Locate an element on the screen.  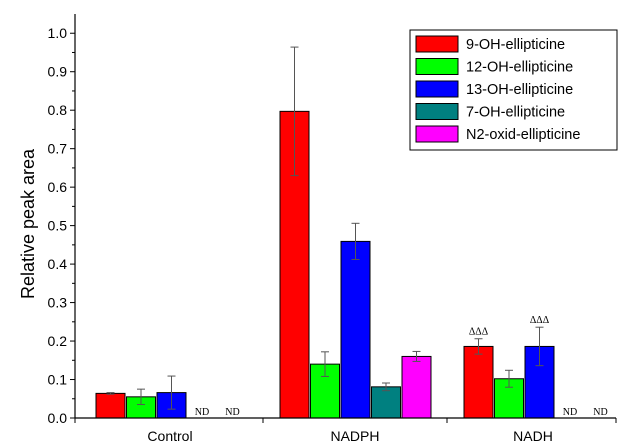
error-bar-nadh-13-oh-ellipticine is located at coordinates (539, 346).